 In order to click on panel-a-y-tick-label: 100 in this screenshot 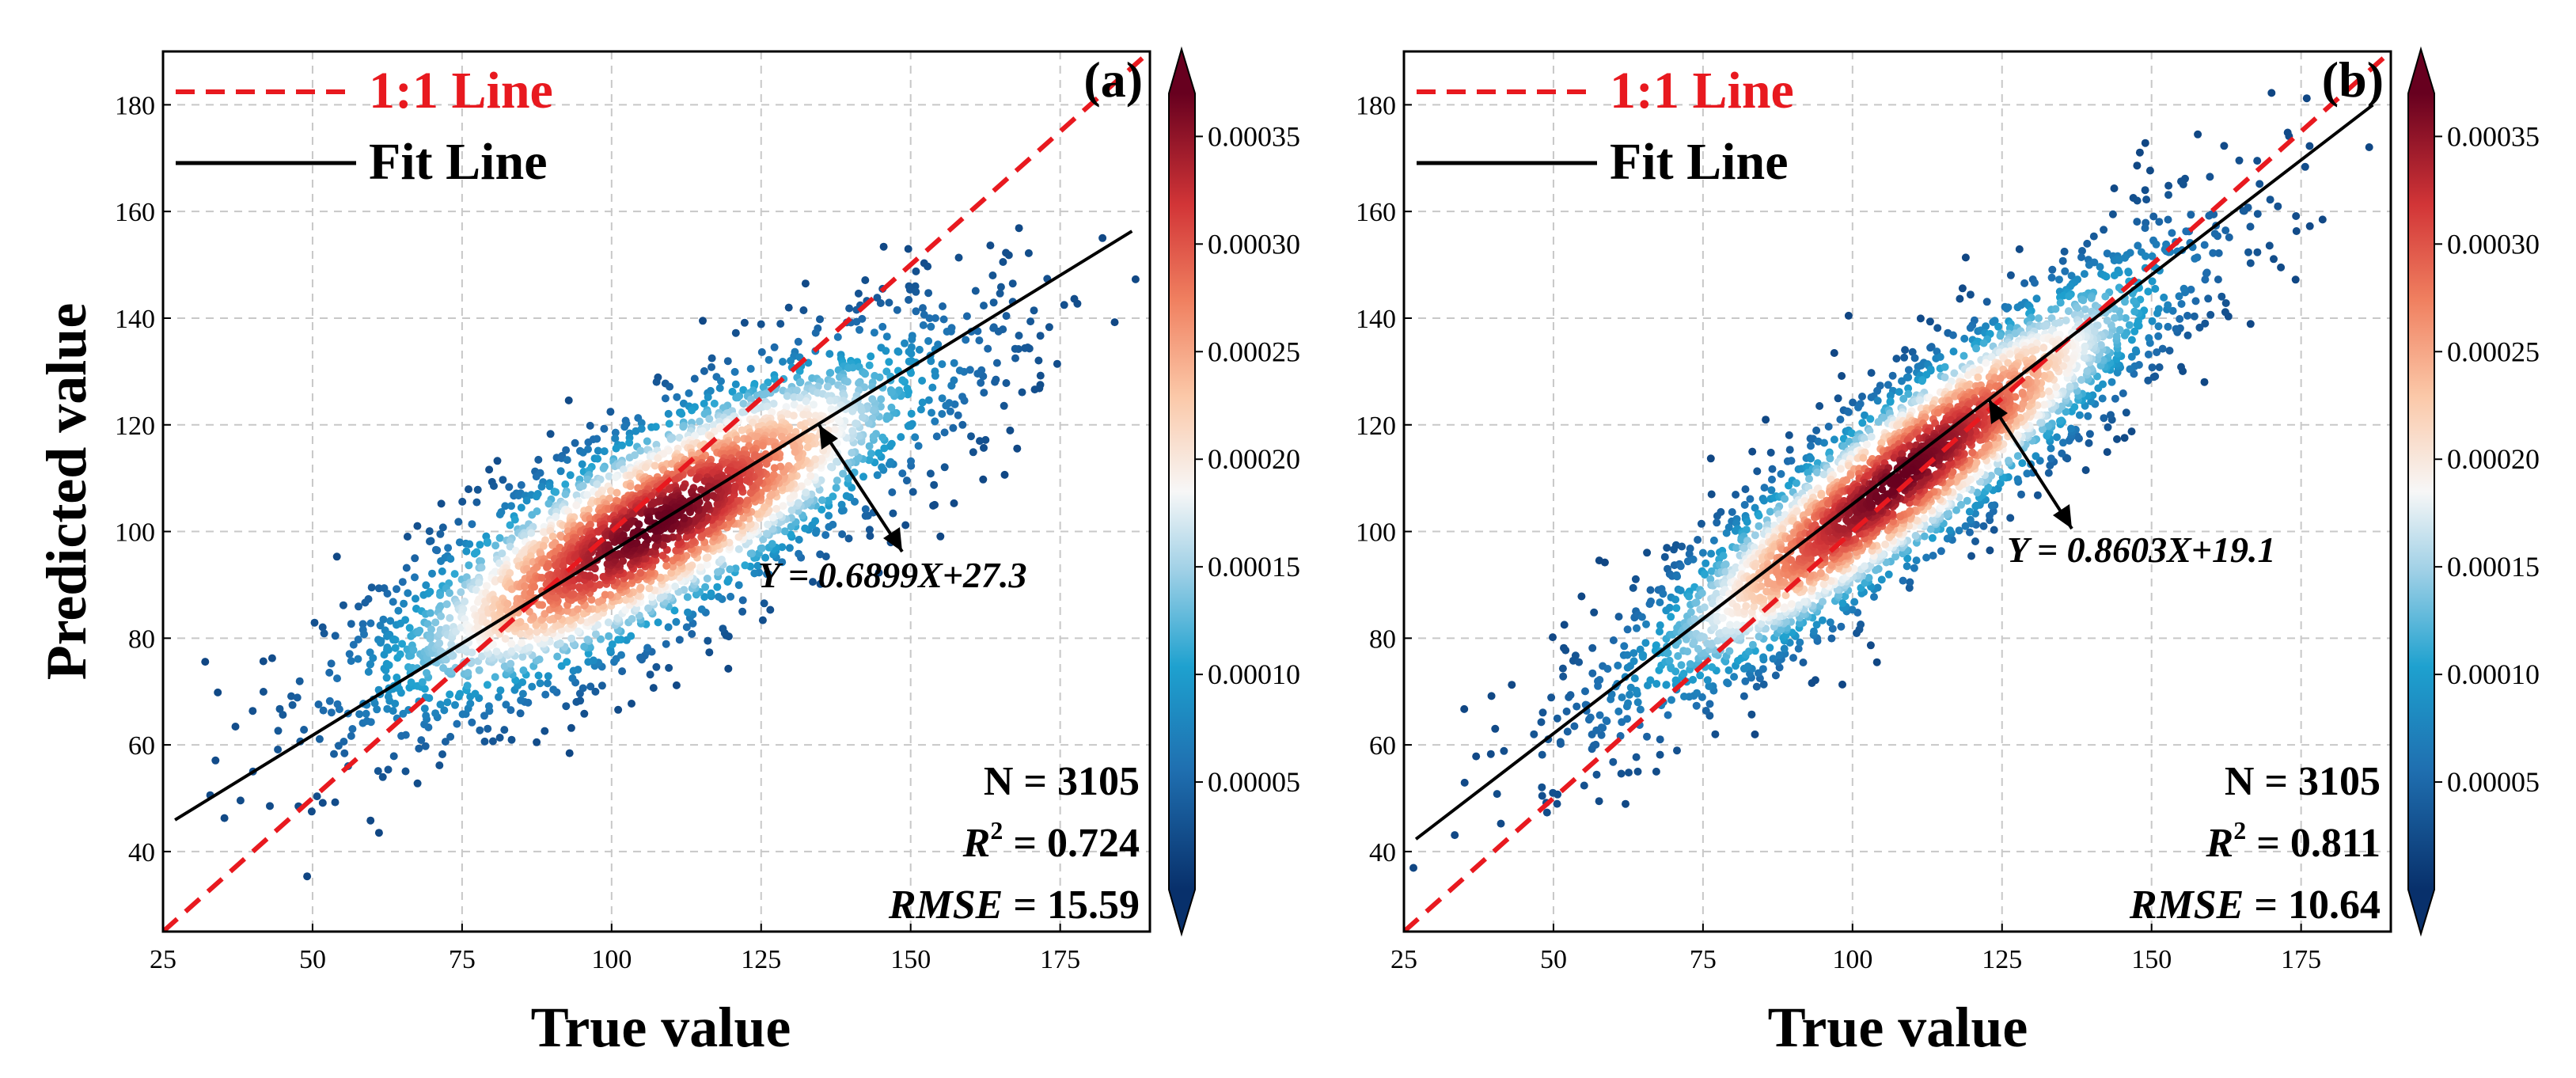, I will do `click(135, 533)`.